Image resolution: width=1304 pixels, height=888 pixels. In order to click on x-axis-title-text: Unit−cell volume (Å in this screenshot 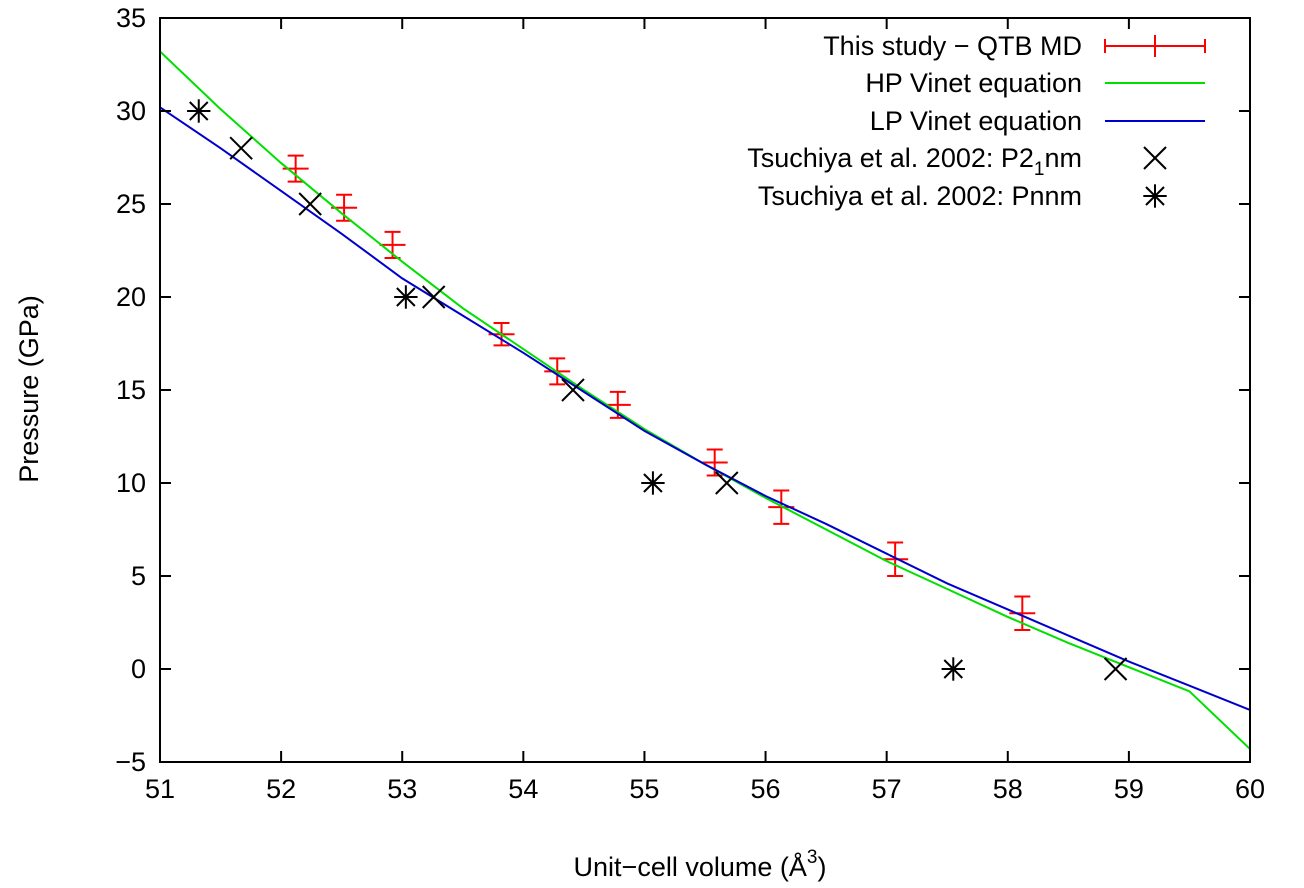, I will do `click(690, 866)`.